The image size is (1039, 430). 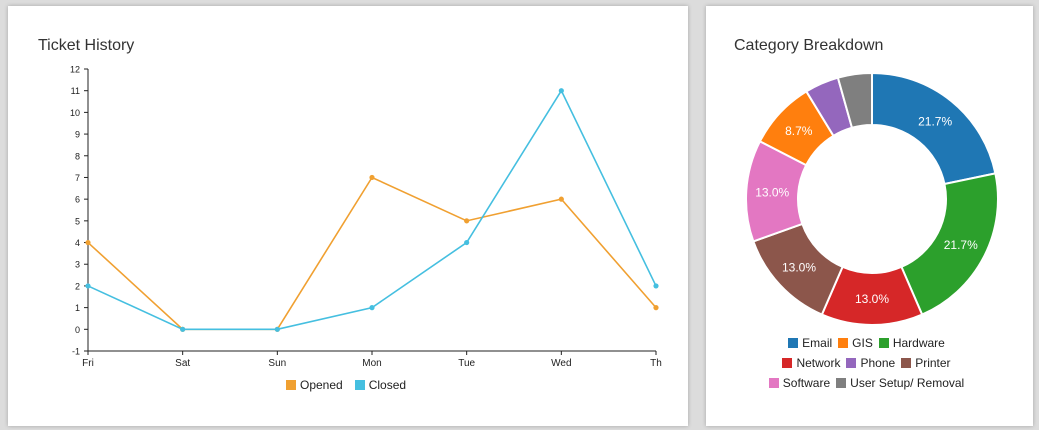 I want to click on legend-label-opened: Opened, so click(x=321, y=385).